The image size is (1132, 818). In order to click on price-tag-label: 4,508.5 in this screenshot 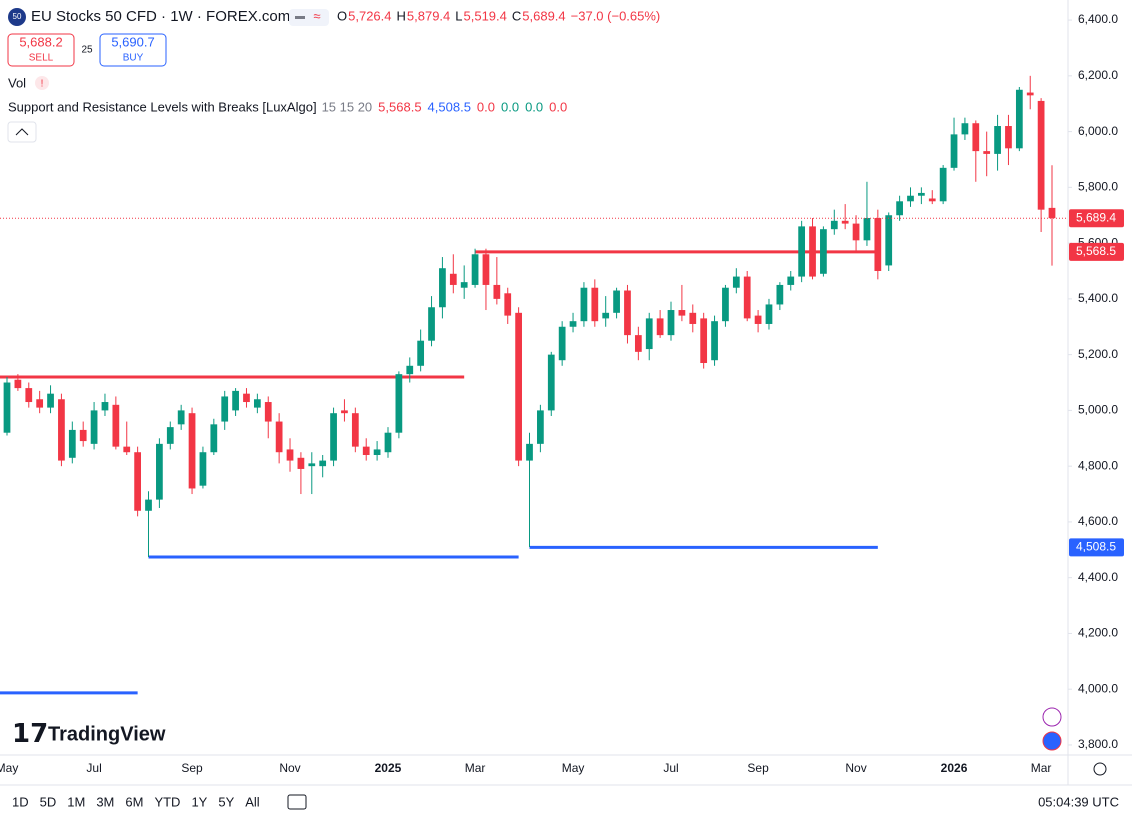, I will do `click(1096, 547)`.